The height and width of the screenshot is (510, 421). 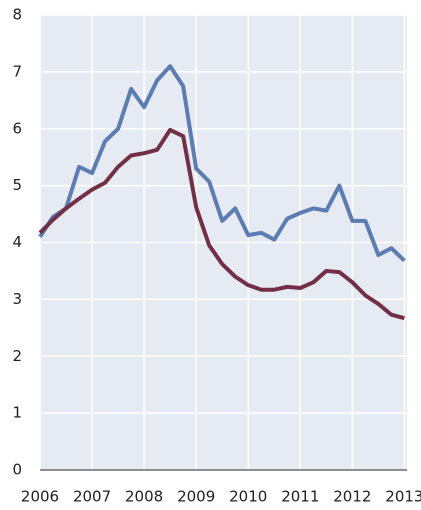 I want to click on x-tick-label: 2012, so click(x=352, y=497).